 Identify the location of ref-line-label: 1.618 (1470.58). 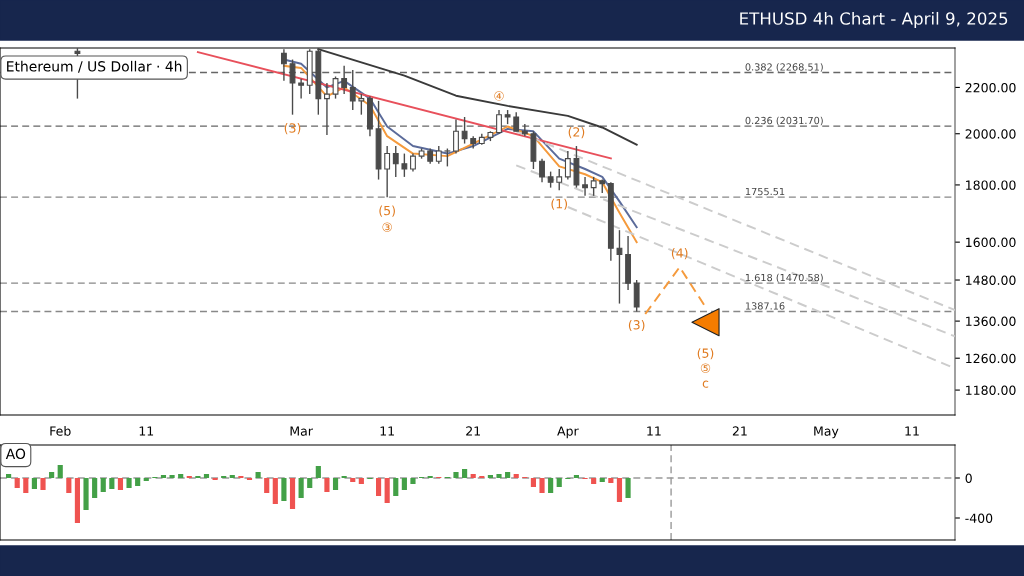
(784, 278).